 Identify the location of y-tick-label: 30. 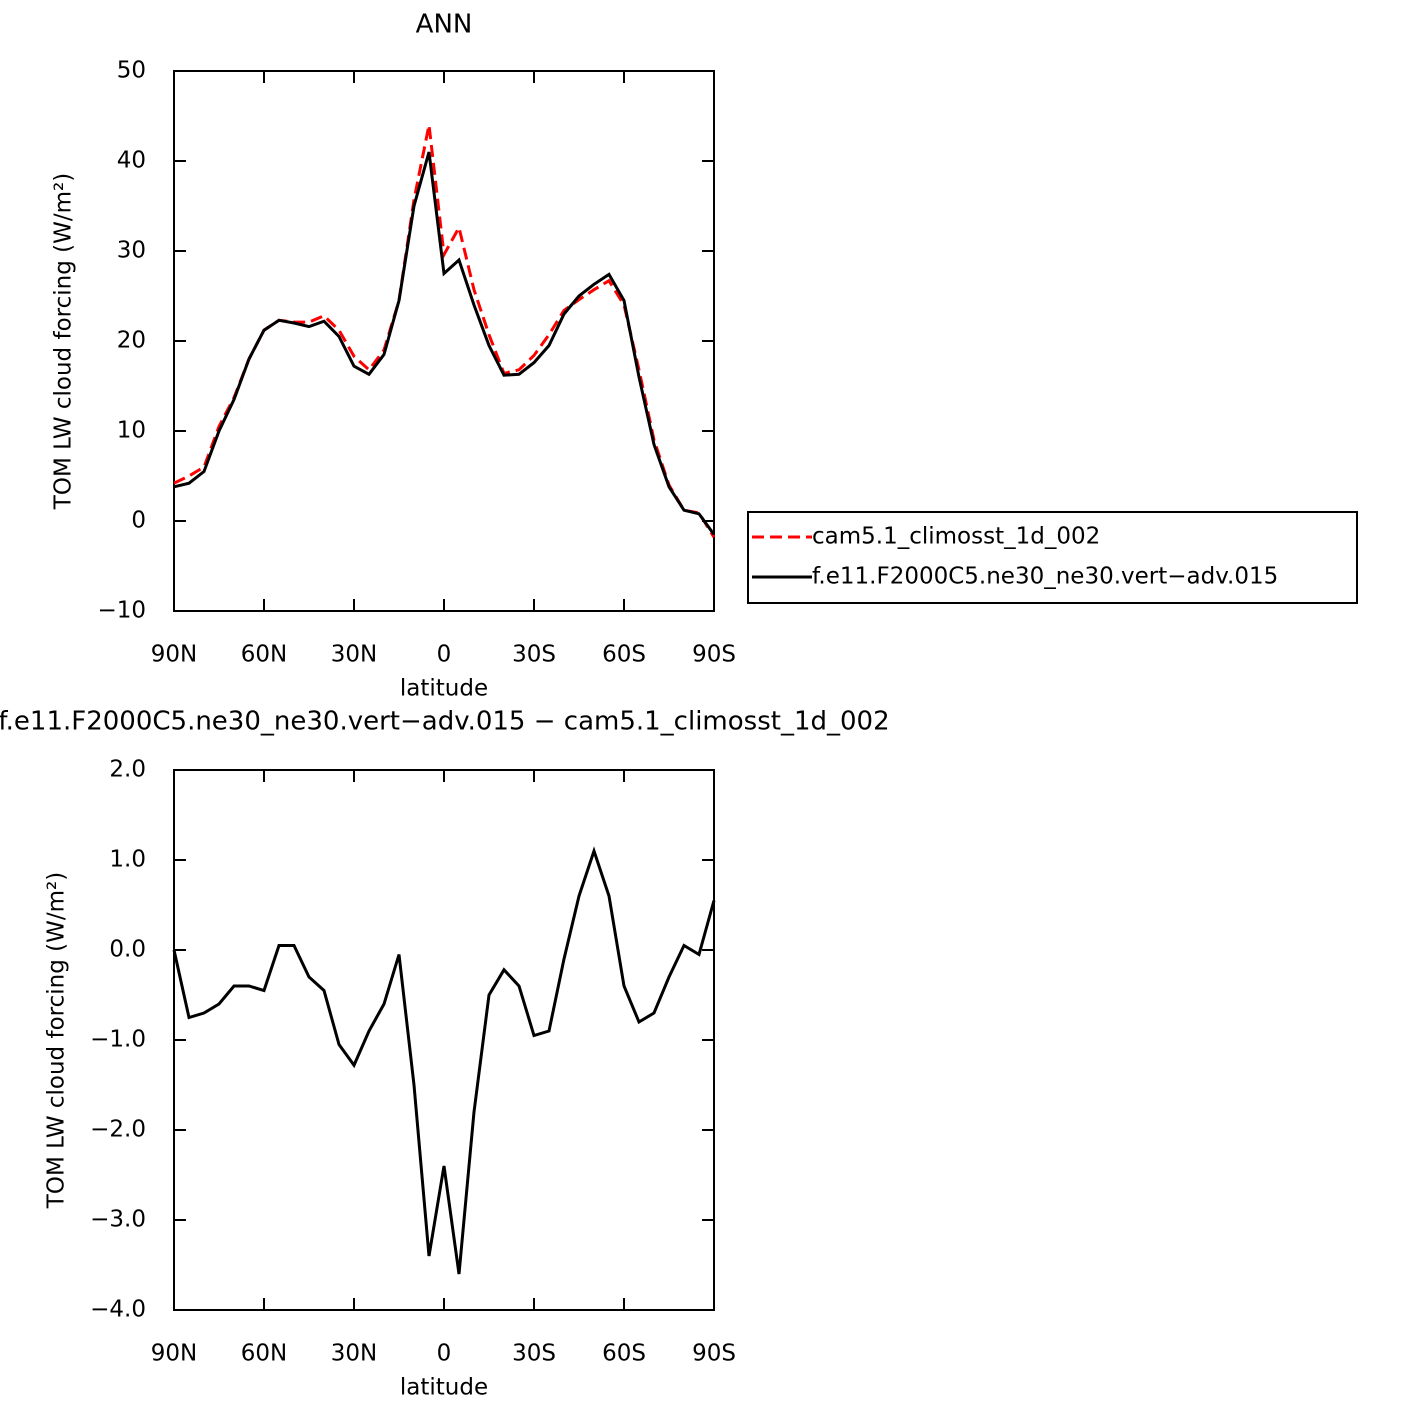
(131, 251).